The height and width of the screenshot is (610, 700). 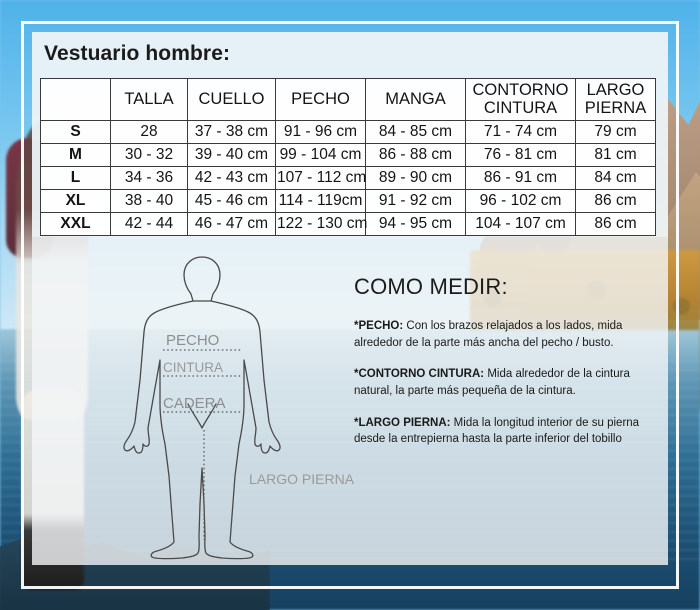 I want to click on cell-cuello: 45 - 46 cm, so click(x=231, y=201).